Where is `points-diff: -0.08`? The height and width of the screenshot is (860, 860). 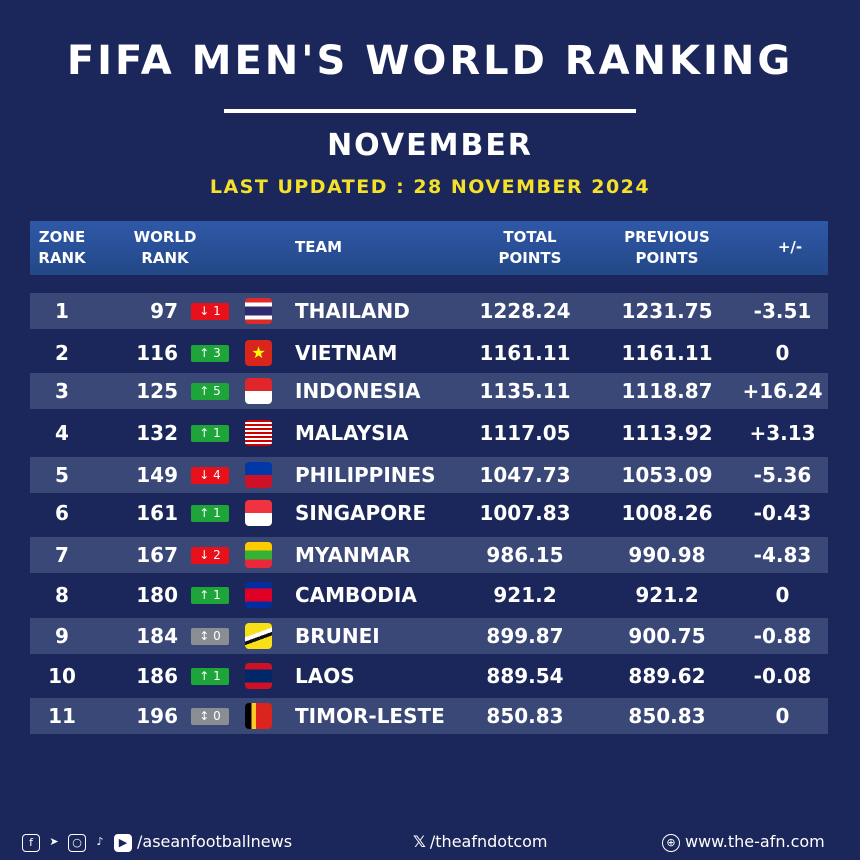
points-diff: -0.08 is located at coordinates (782, 676).